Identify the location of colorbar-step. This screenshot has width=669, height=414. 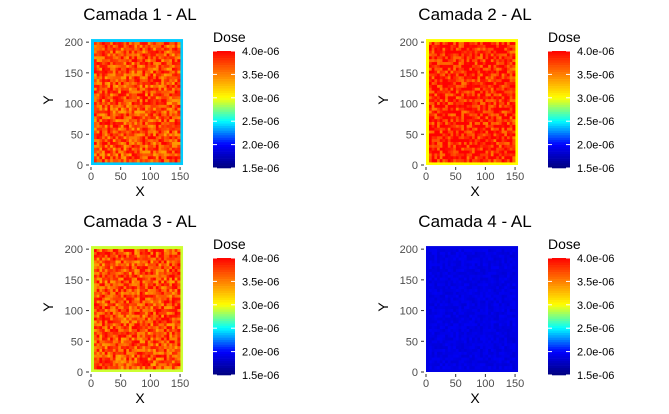
(559, 150).